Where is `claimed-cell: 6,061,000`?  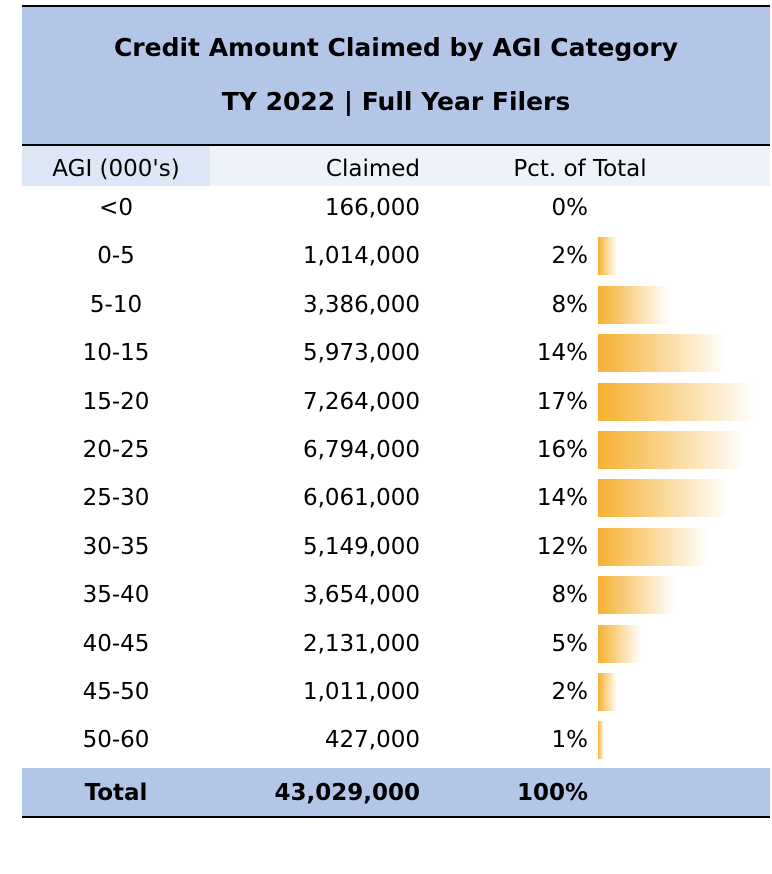 claimed-cell: 6,061,000 is located at coordinates (361, 498).